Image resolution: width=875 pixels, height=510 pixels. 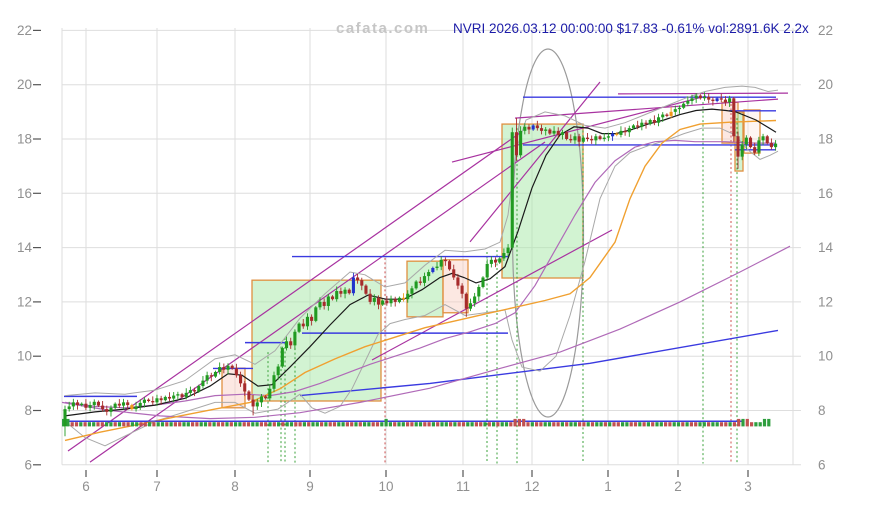 I want to click on x-axis-label: 8, so click(x=235, y=486).